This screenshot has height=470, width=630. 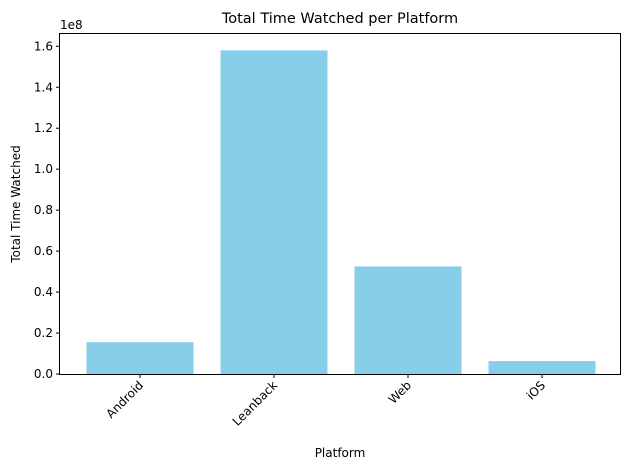 What do you see at coordinates (274, 212) in the screenshot?
I see `bar-leanback` at bounding box center [274, 212].